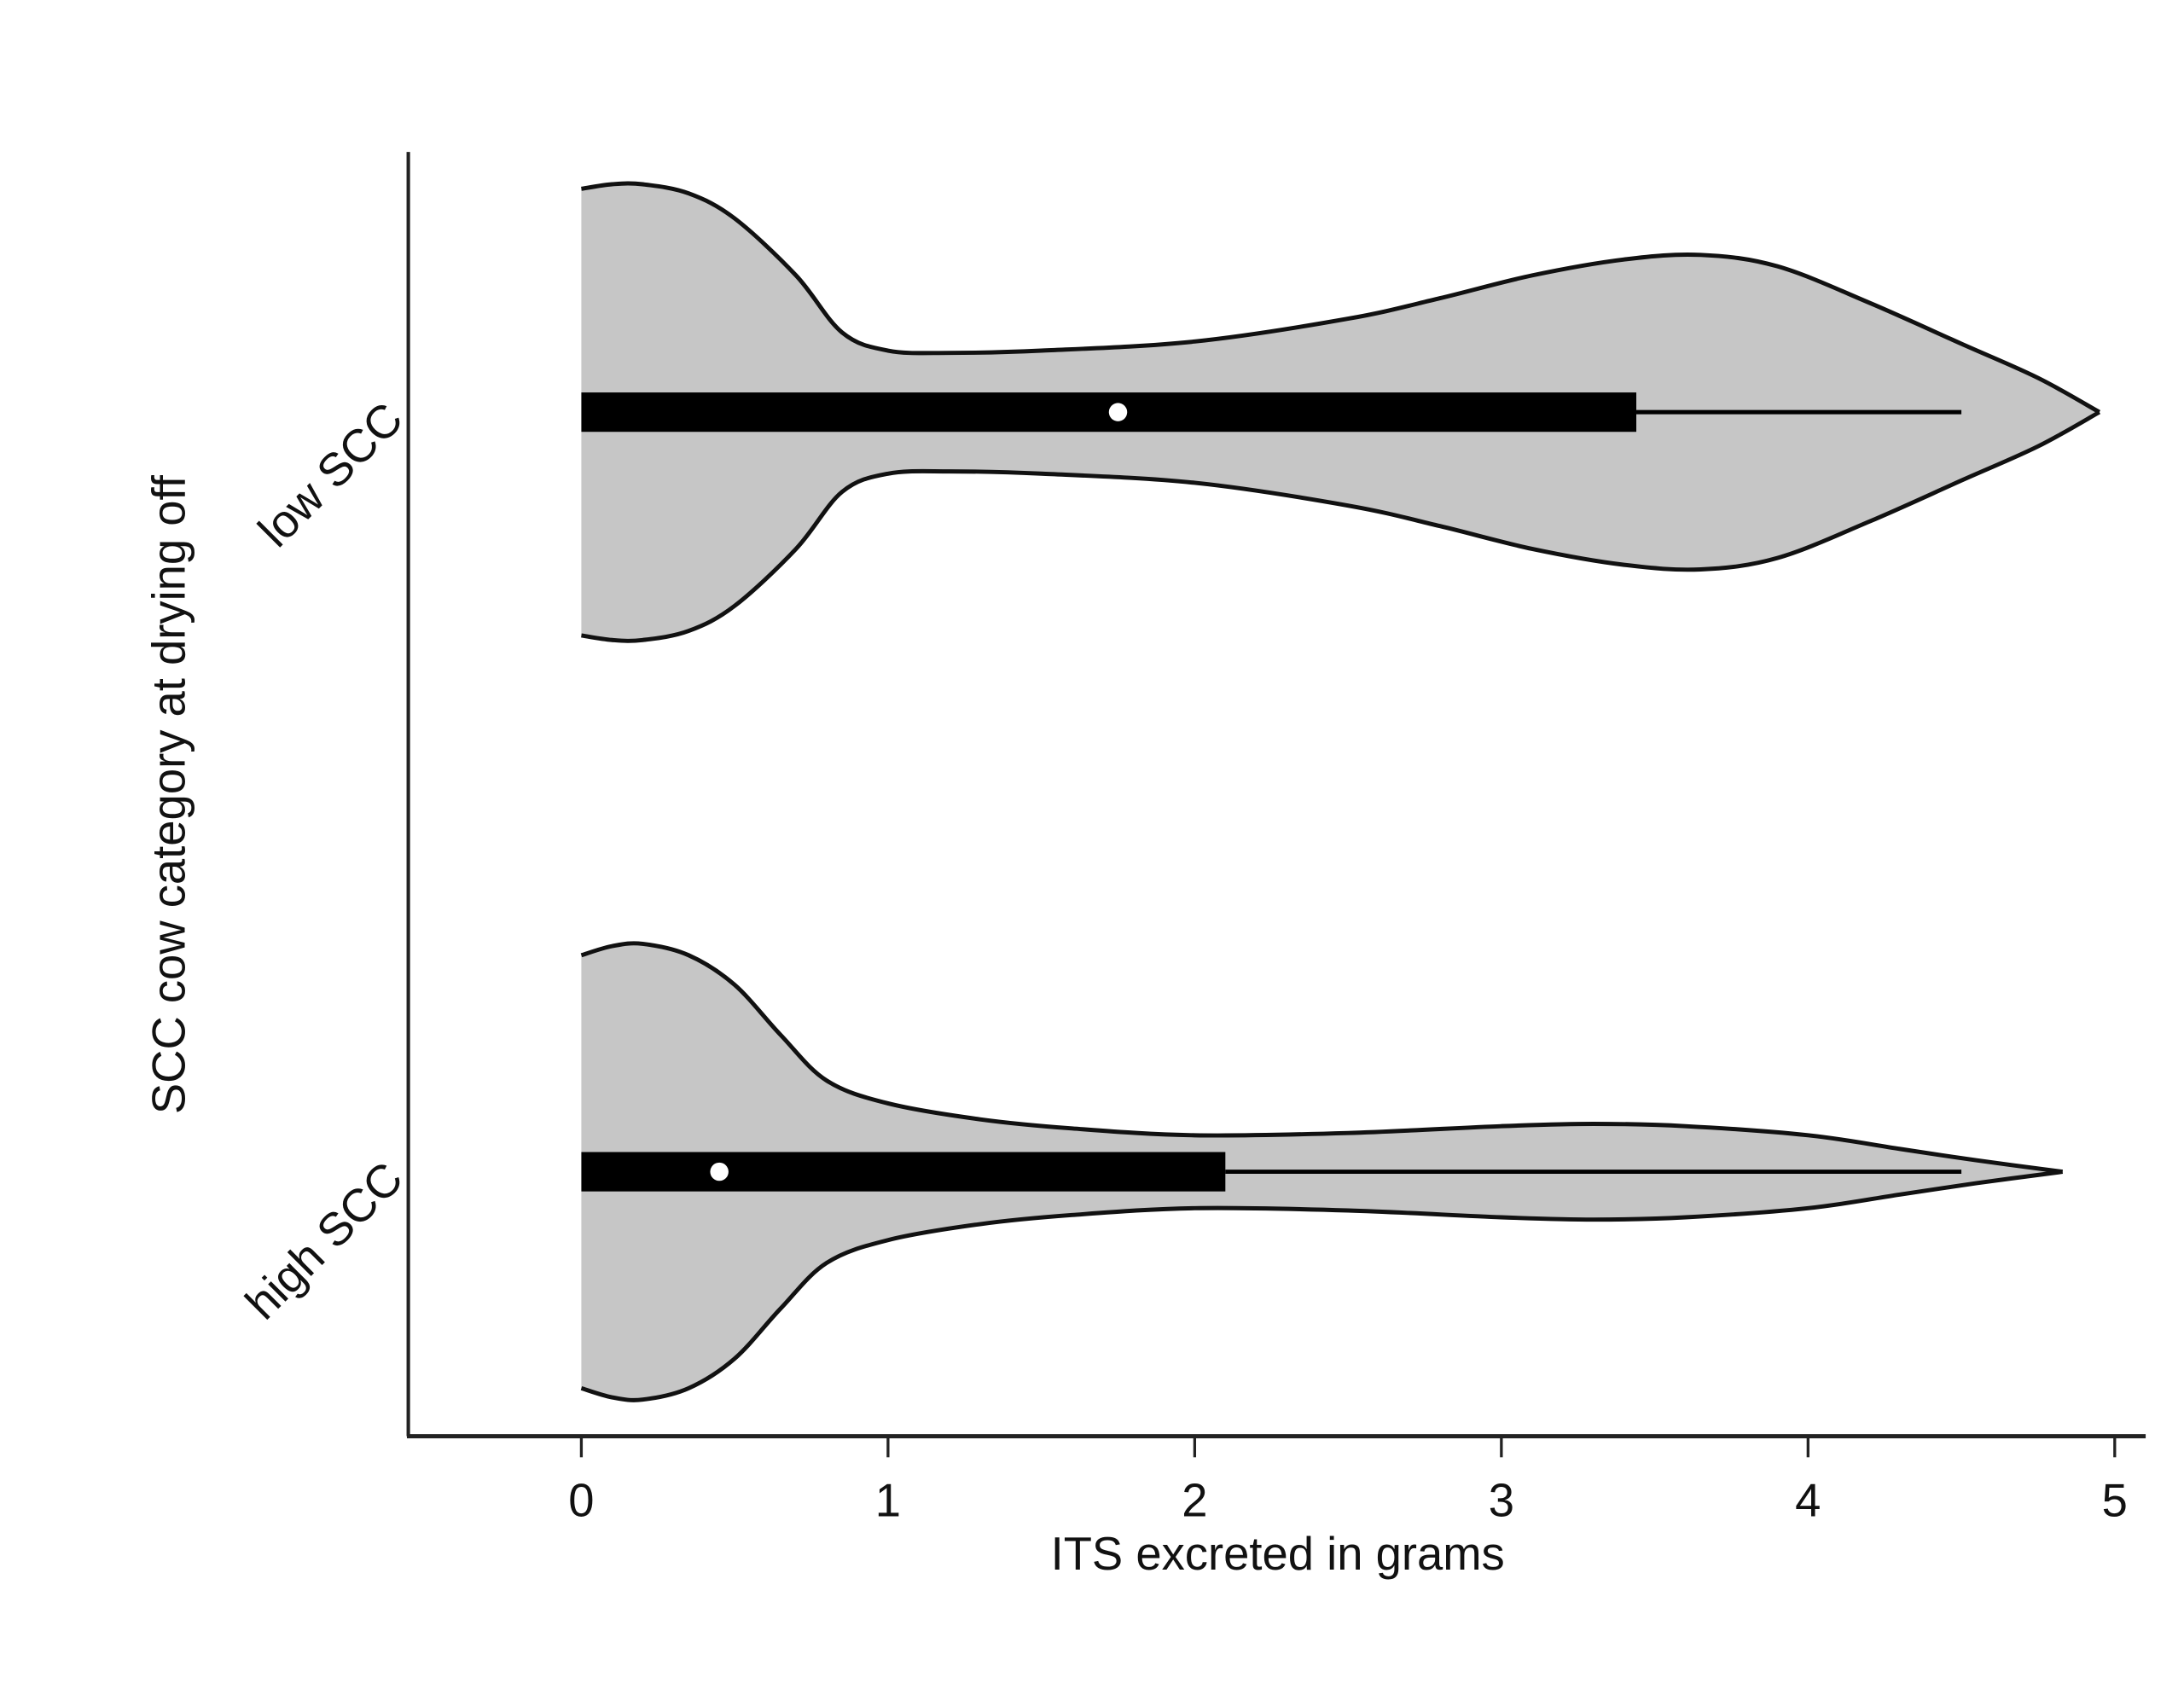  Describe the element at coordinates (1278, 1554) in the screenshot. I see `x-axis-label: ITS excreted in grams` at that location.